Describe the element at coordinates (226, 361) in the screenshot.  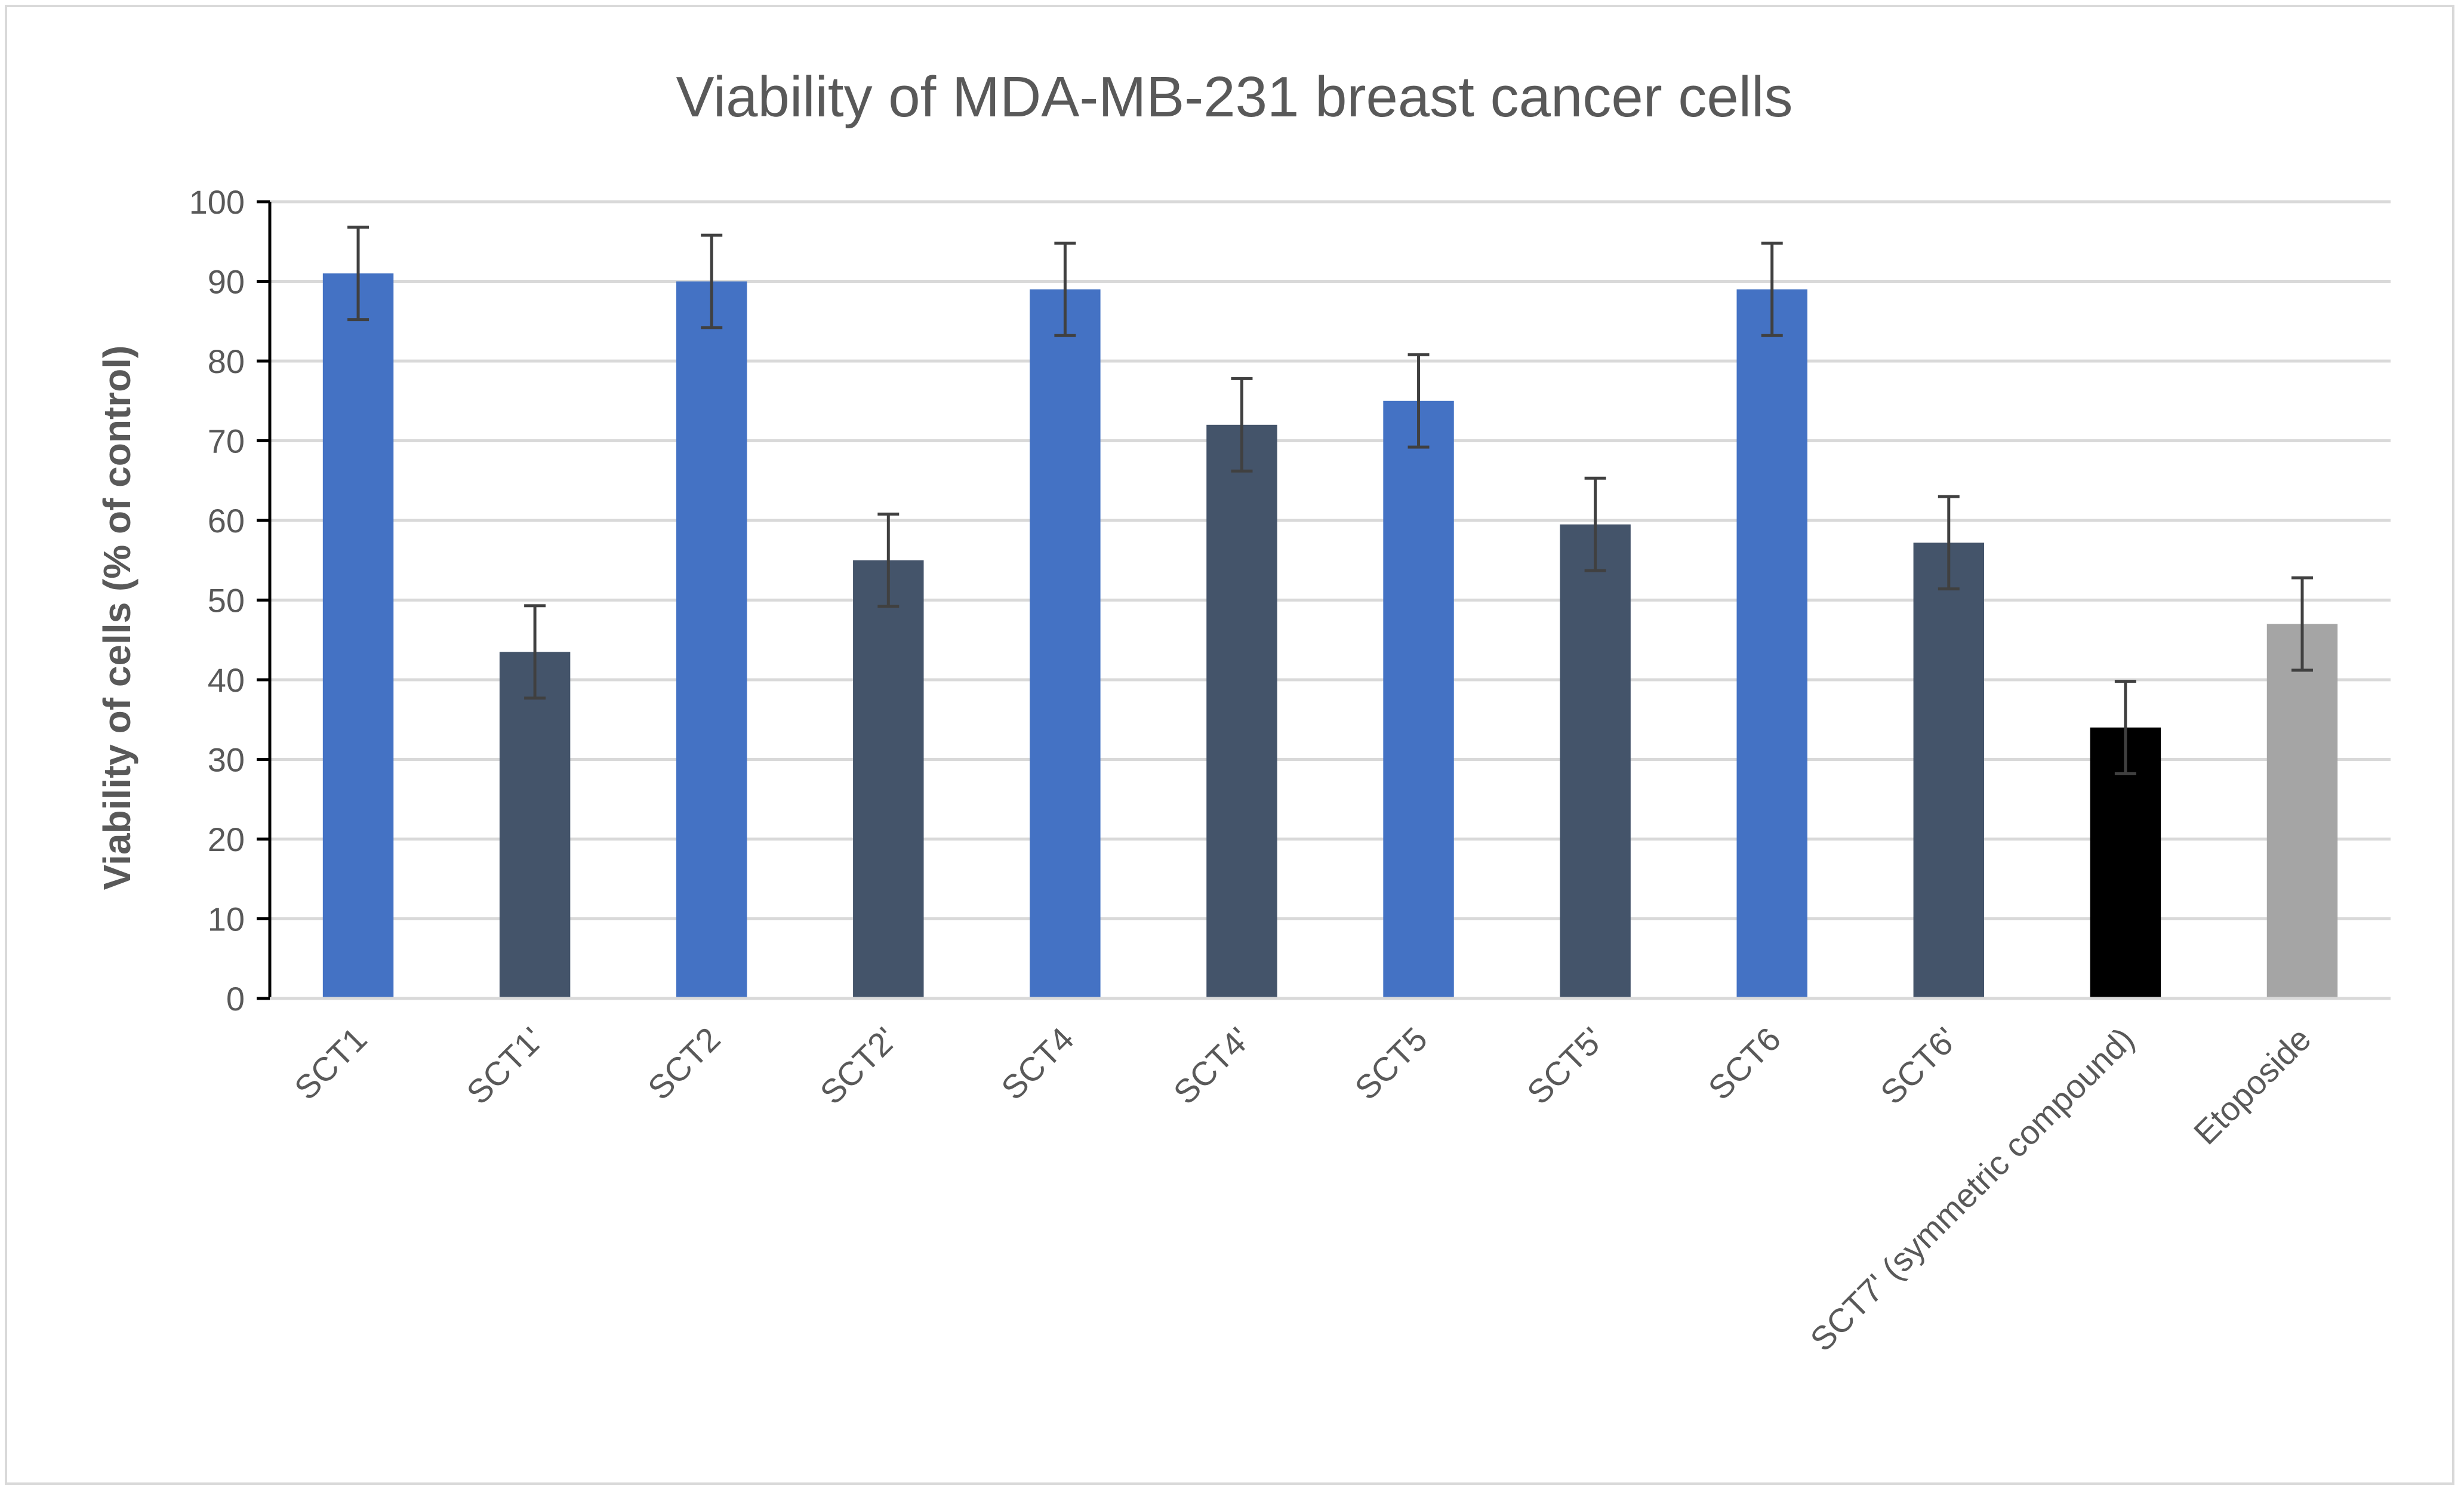
I see `y-tick-label: 80` at that location.